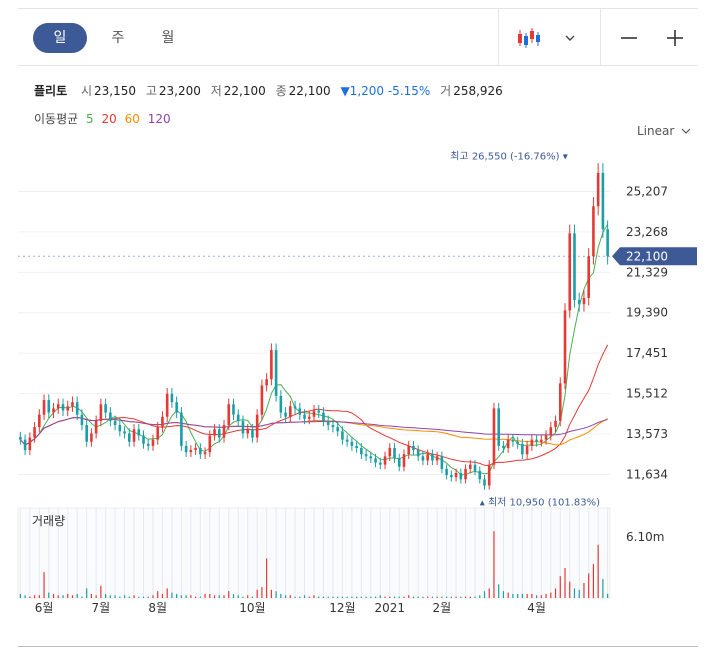 This screenshot has height=656, width=714. I want to click on chevron-down-icon, so click(570, 38).